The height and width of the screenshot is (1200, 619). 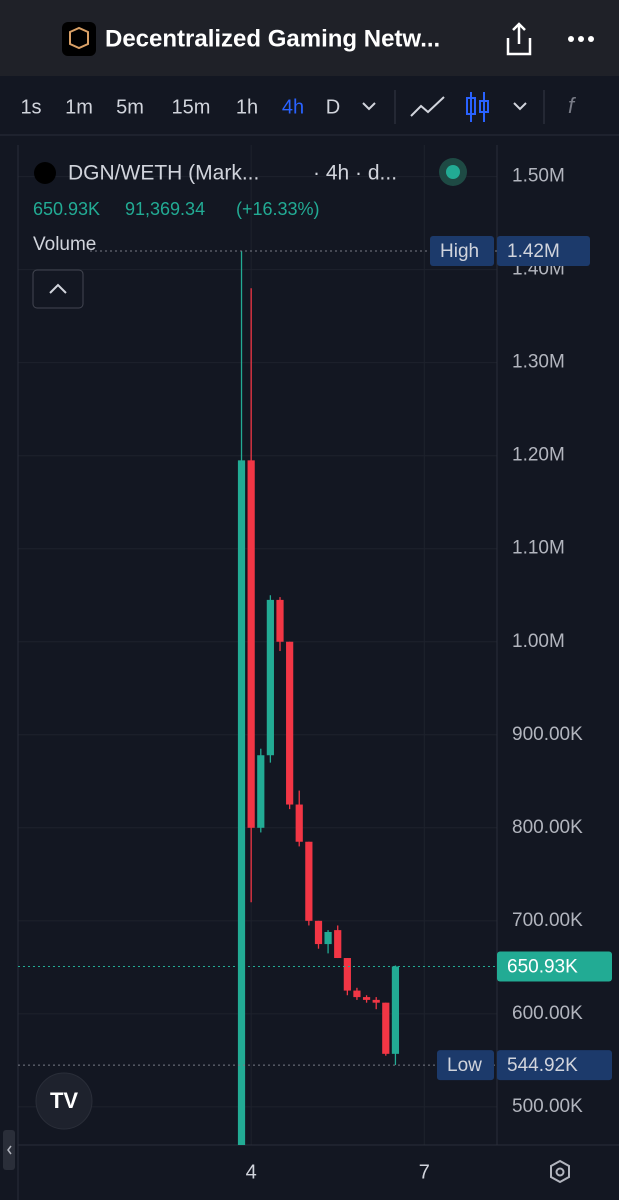 I want to click on share-icon, so click(x=519, y=47).